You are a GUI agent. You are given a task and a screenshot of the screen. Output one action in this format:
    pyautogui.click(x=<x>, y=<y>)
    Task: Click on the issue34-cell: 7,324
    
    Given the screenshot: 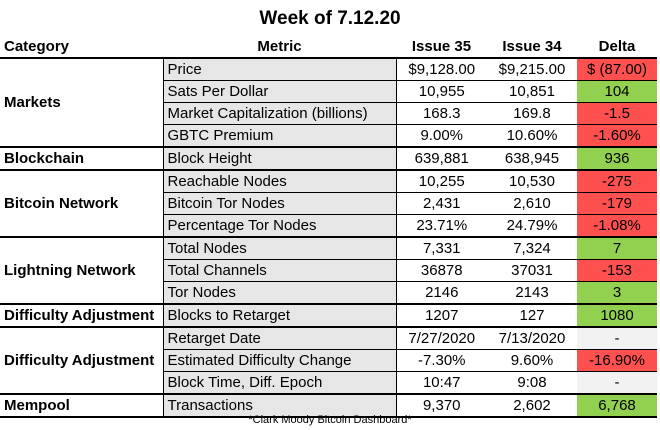 What is the action you would take?
    pyautogui.click(x=532, y=248)
    